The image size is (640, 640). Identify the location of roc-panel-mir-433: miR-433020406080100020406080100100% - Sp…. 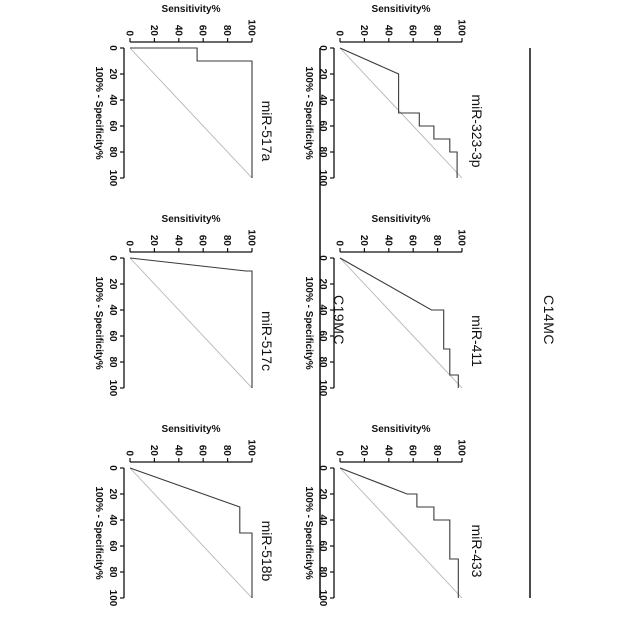
(394, 515).